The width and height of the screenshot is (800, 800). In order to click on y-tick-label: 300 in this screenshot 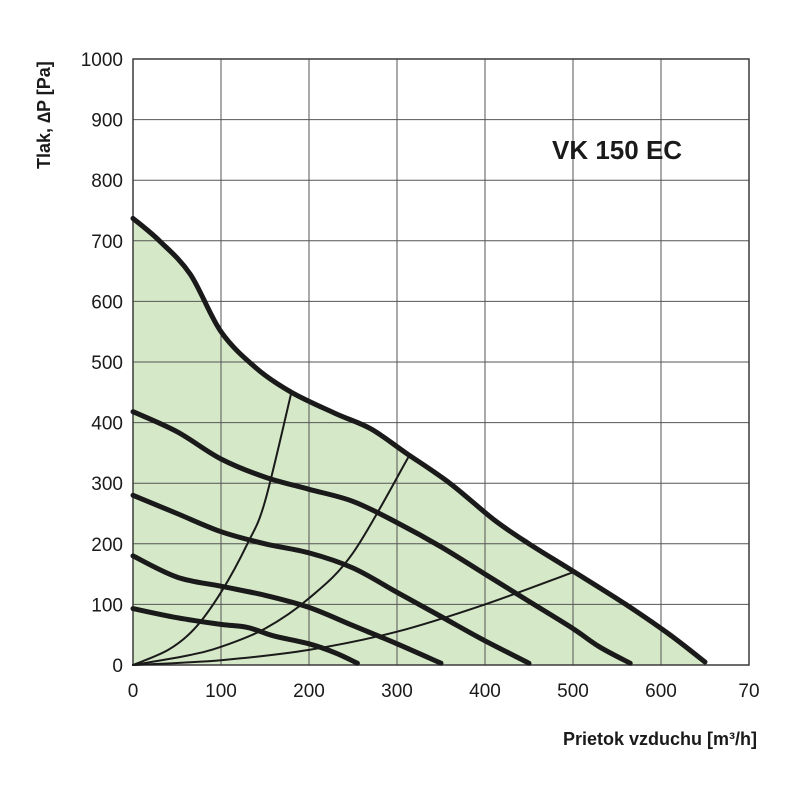, I will do `click(107, 484)`.